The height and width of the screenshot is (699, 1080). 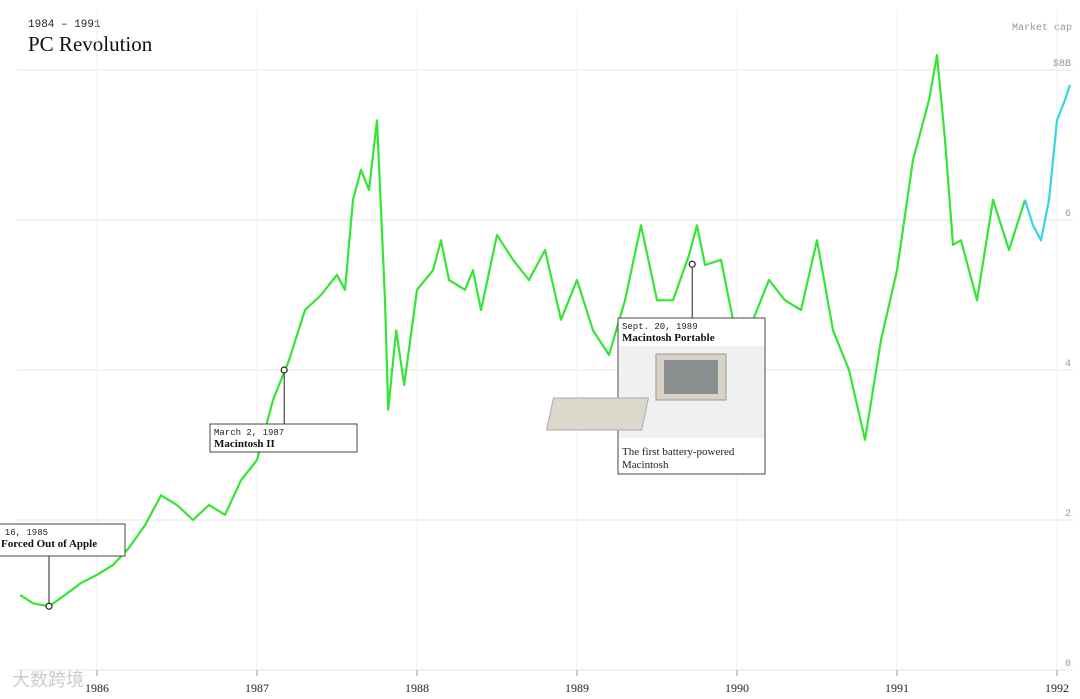 What do you see at coordinates (244, 444) in the screenshot?
I see `annotation-title: Macintosh II` at bounding box center [244, 444].